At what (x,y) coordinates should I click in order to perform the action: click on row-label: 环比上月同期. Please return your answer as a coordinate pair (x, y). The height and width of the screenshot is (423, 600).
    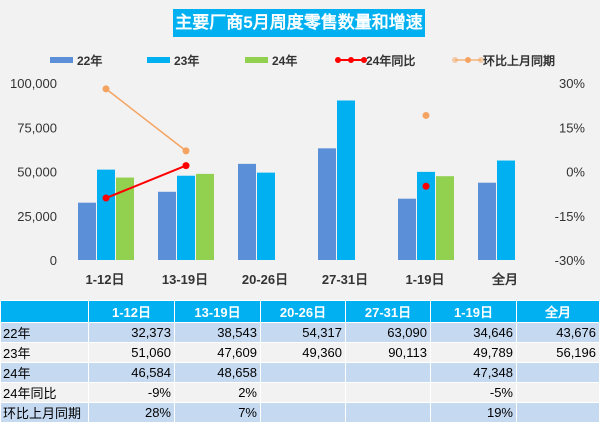
    Looking at the image, I should click on (44, 412).